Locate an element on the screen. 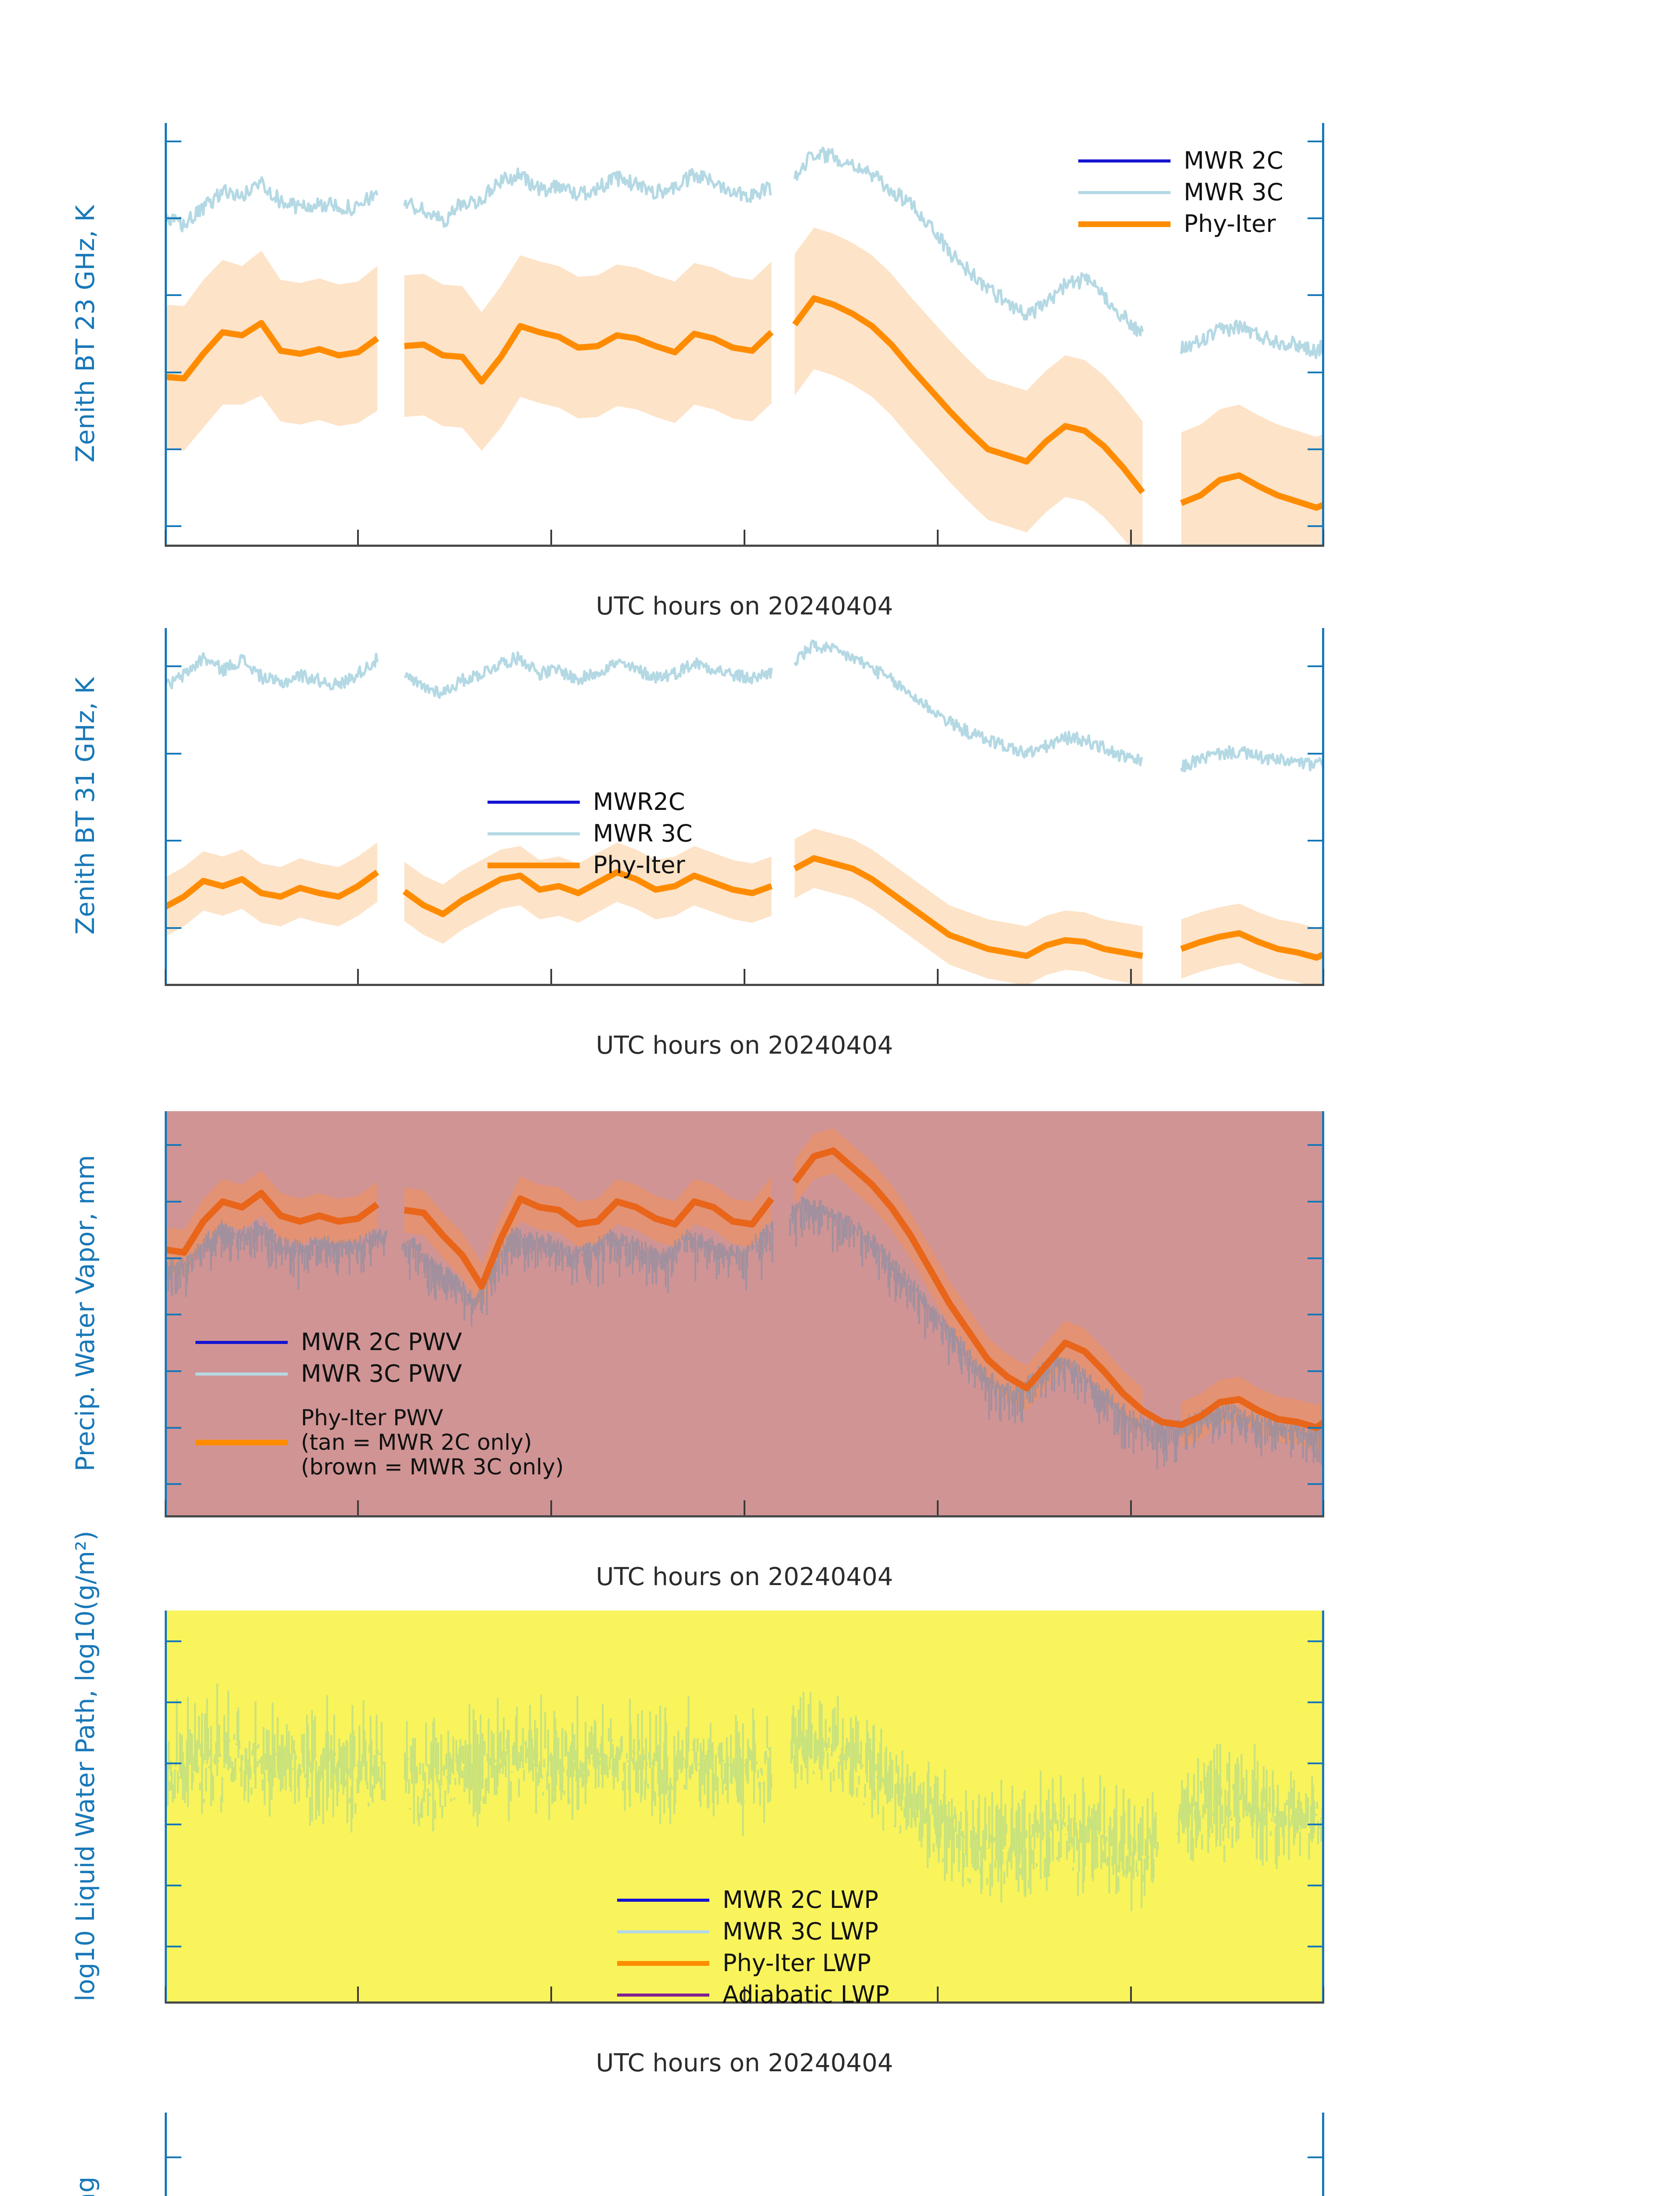 The height and width of the screenshot is (2196, 1680). legend-bt31: MWR2C MWR 3C Phy-Iter is located at coordinates (591, 833).